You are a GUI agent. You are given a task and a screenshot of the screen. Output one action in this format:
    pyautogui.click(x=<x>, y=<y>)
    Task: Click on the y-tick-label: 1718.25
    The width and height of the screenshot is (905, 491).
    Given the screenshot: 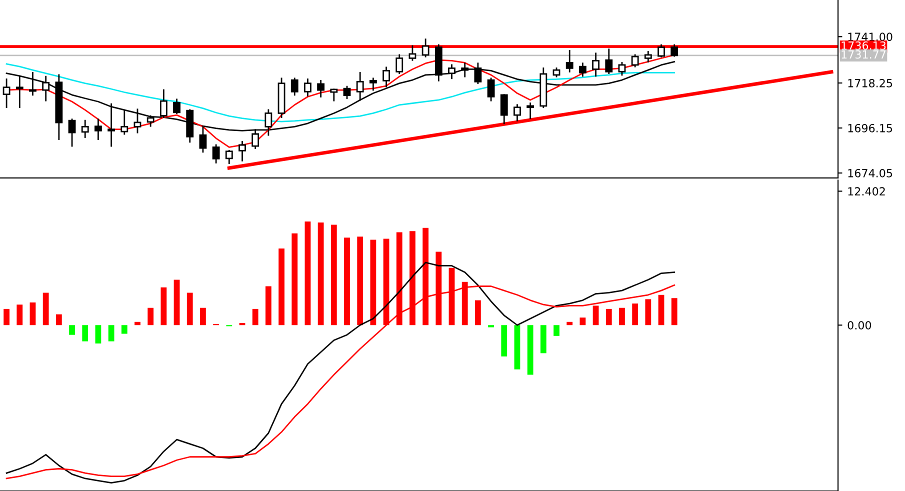 What is the action you would take?
    pyautogui.click(x=870, y=83)
    